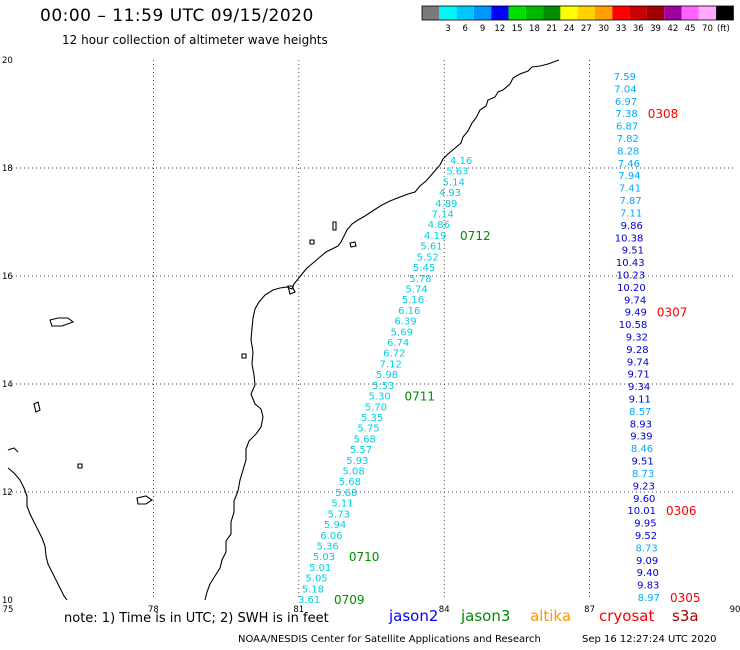 Image resolution: width=740 pixels, height=650 pixels. I want to click on cryosat-wave-height: 9.74, so click(635, 300).